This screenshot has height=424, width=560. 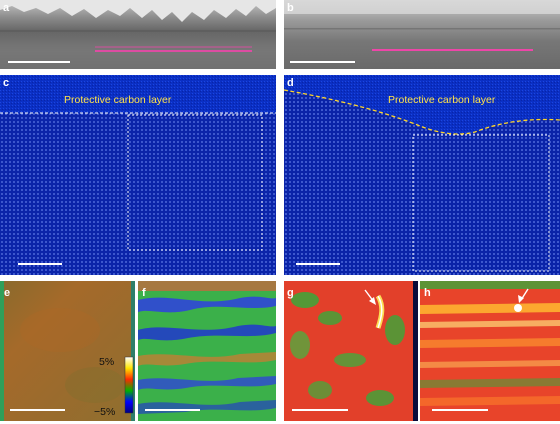 What do you see at coordinates (422, 34) in the screenshot?
I see `panel-b-image` at bounding box center [422, 34].